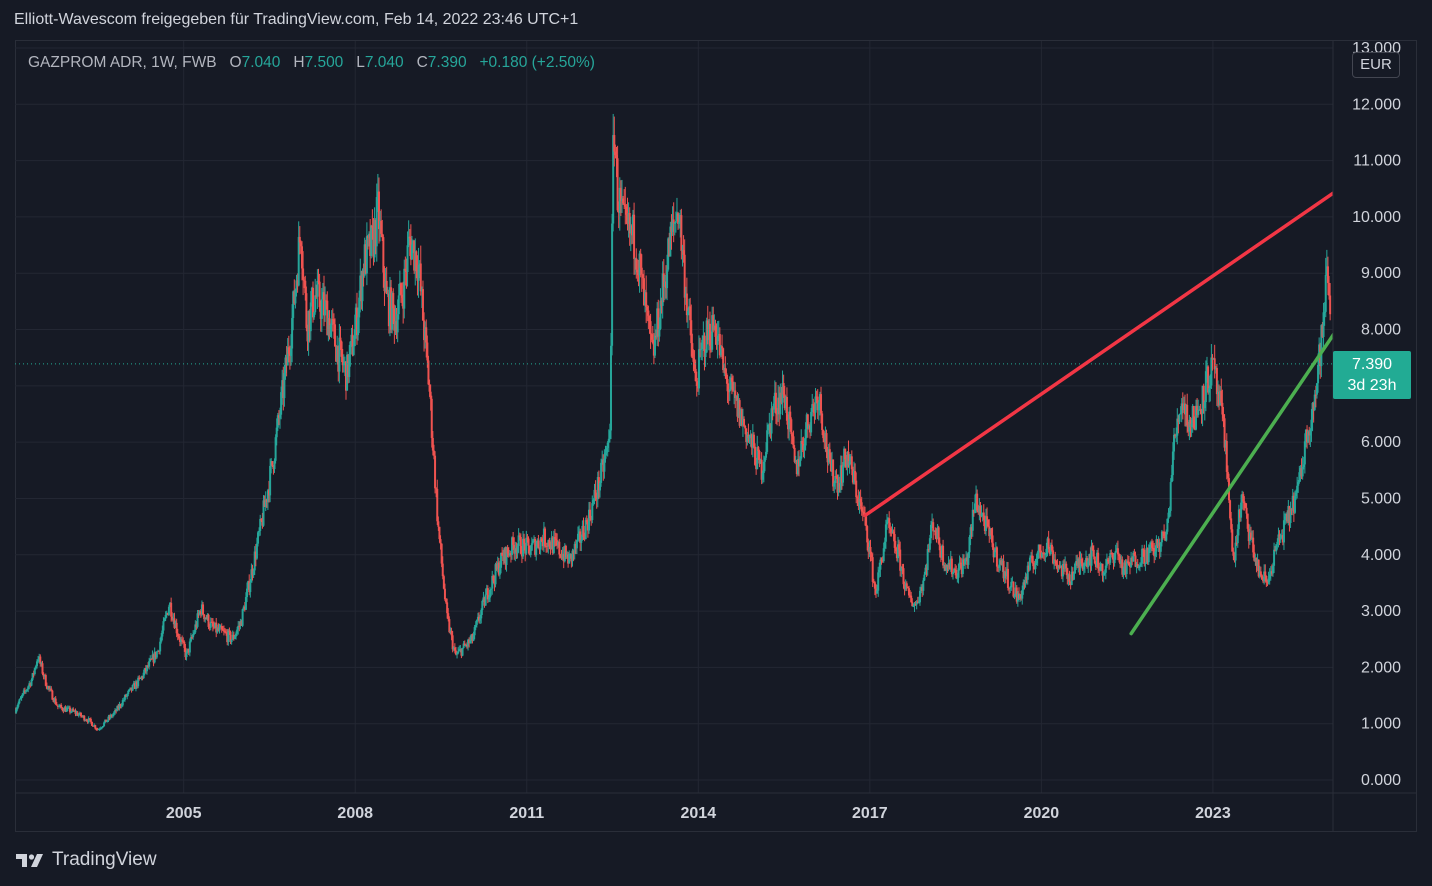 The width and height of the screenshot is (1432, 886). Describe the element at coordinates (1376, 104) in the screenshot. I see `y-tick-label: 12.000` at that location.